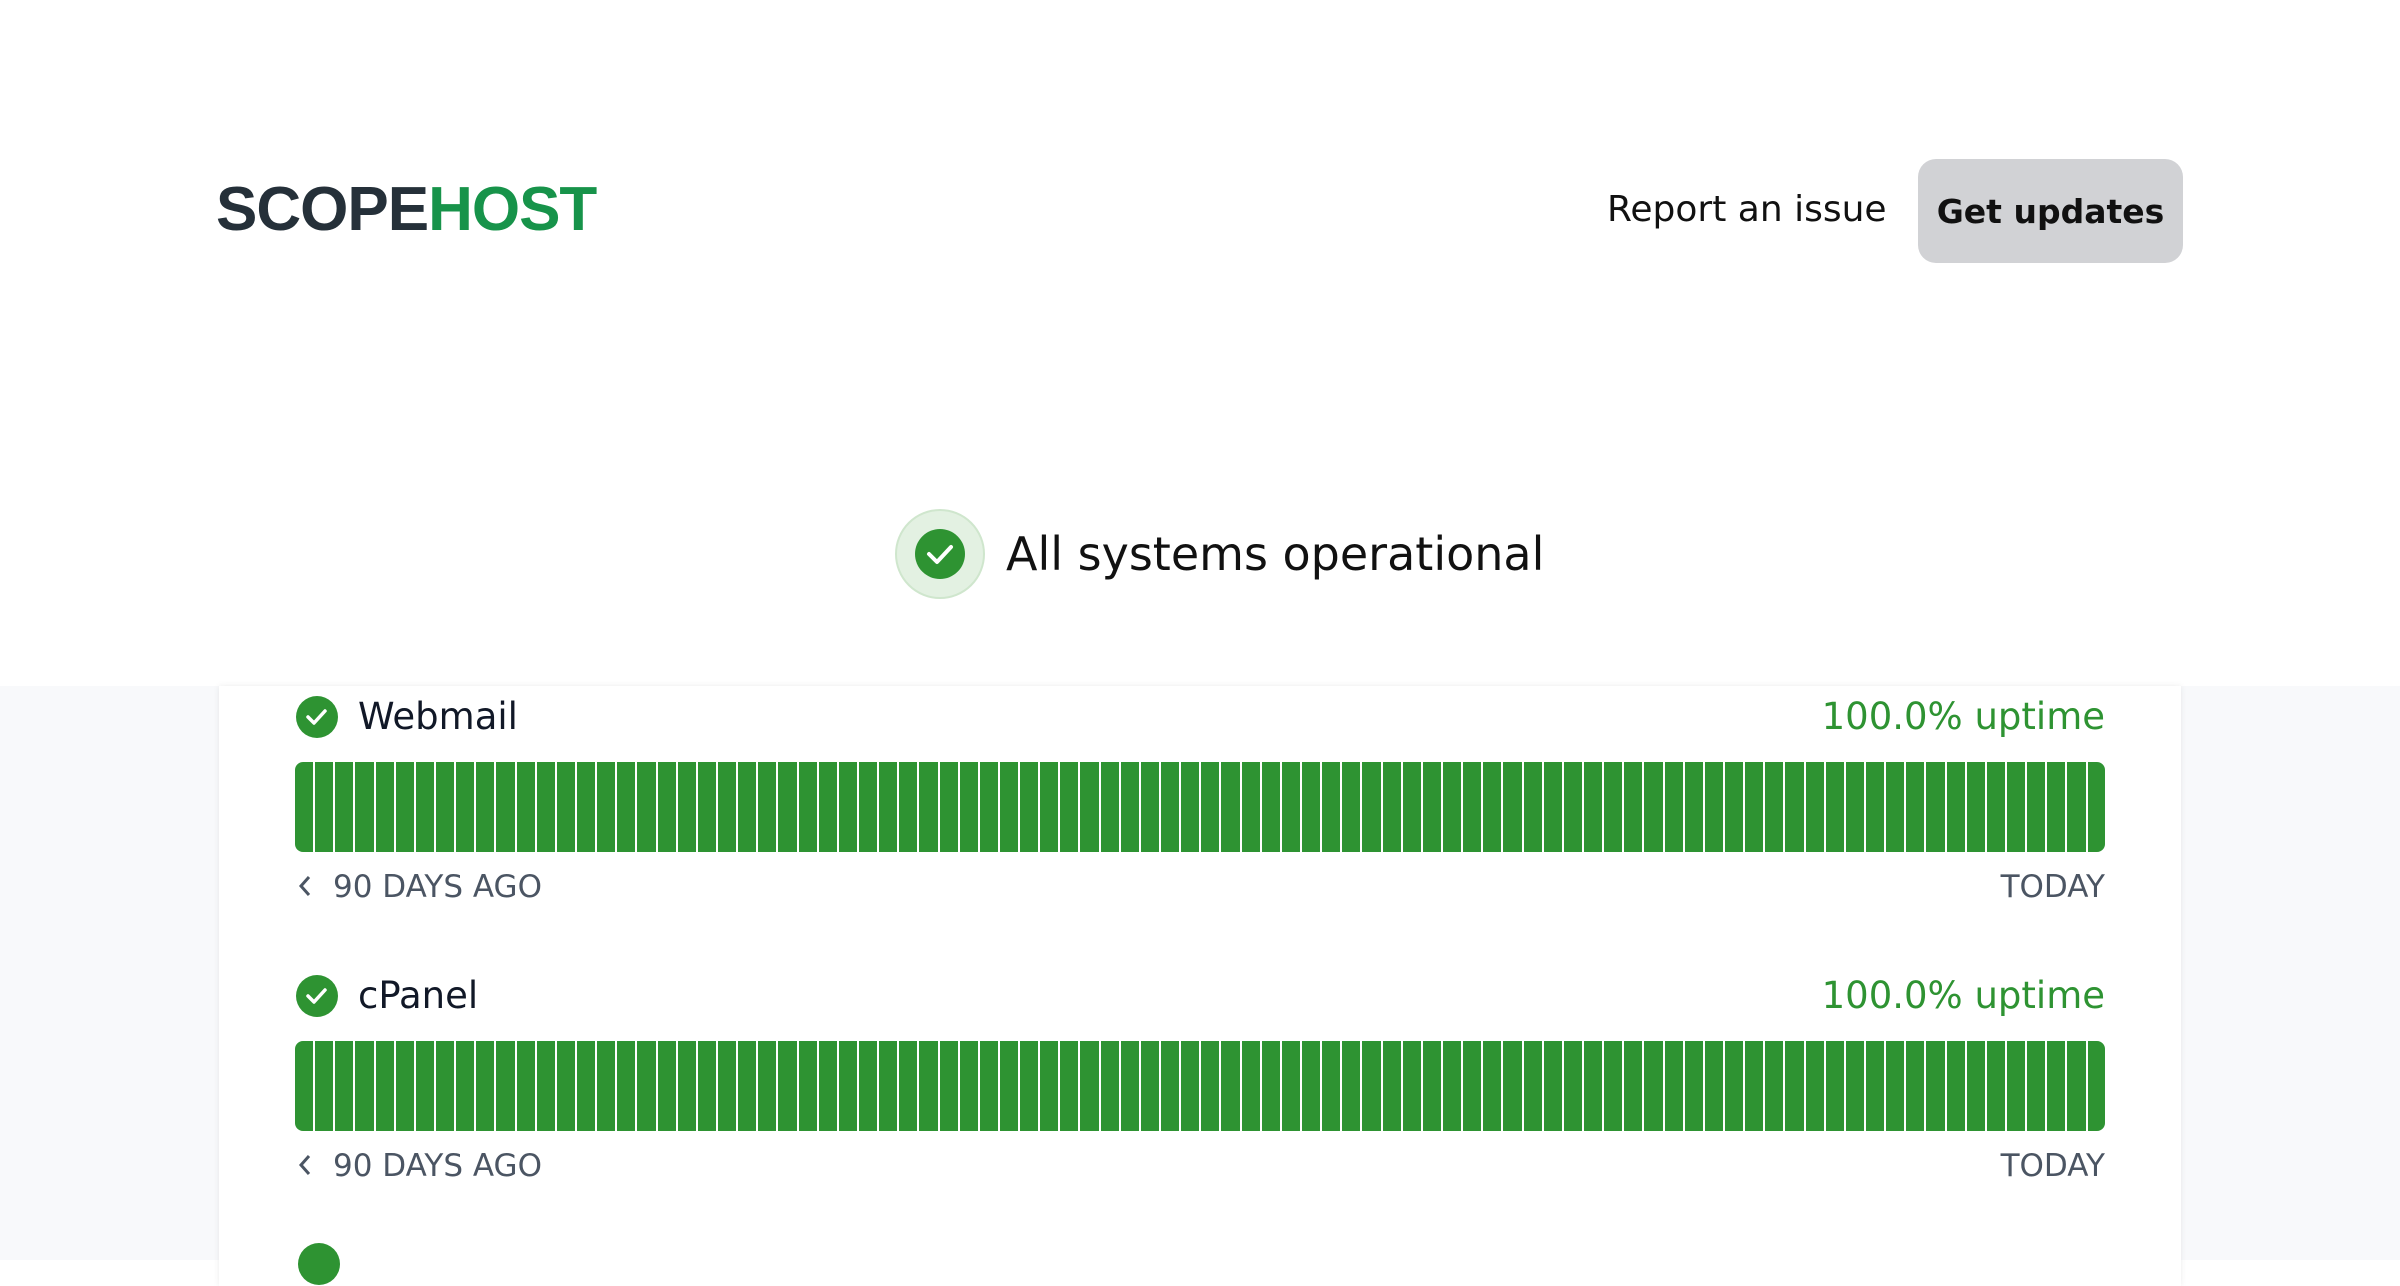  I want to click on status-icon, so click(319, 1264).